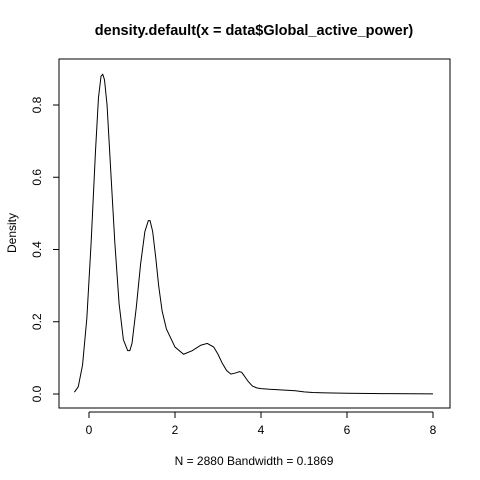  I want to click on x-tick-label: 6, so click(347, 430).